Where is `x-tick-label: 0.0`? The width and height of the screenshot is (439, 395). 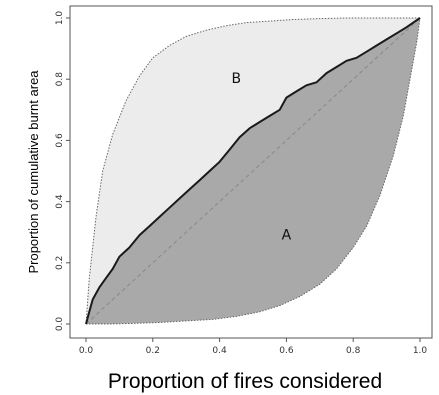 x-tick-label: 0.0 is located at coordinates (86, 351).